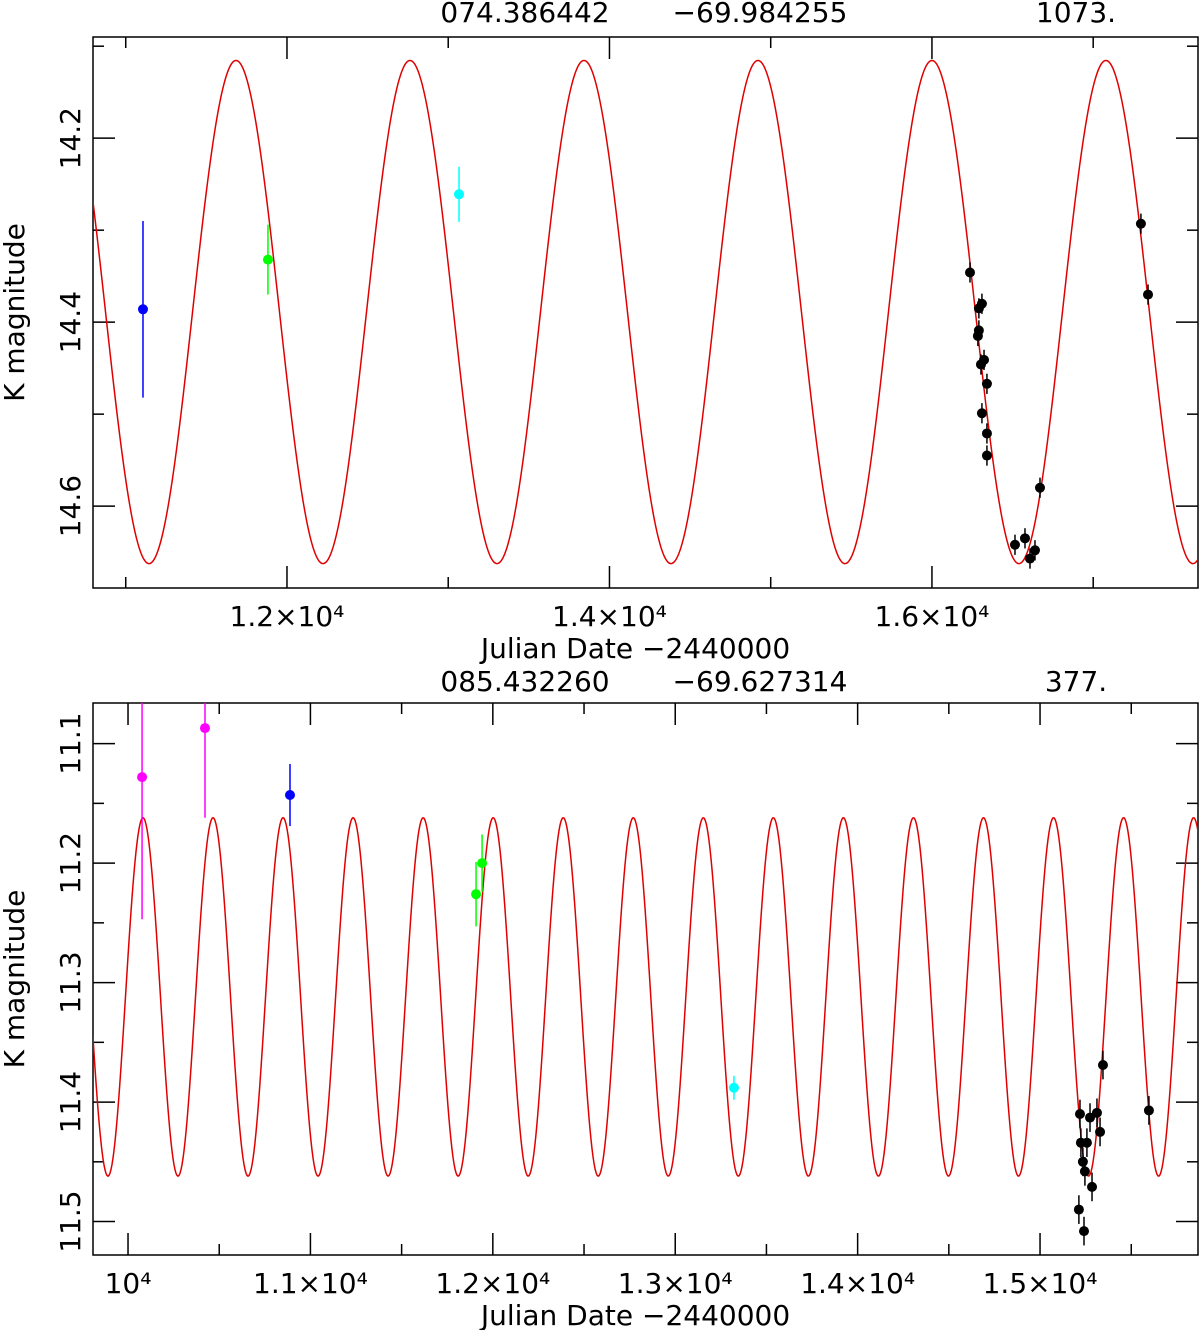 The width and height of the screenshot is (1200, 1330). Describe the element at coordinates (675, 1283) in the screenshot. I see `x-tick-label: 1.3×10⁴` at that location.